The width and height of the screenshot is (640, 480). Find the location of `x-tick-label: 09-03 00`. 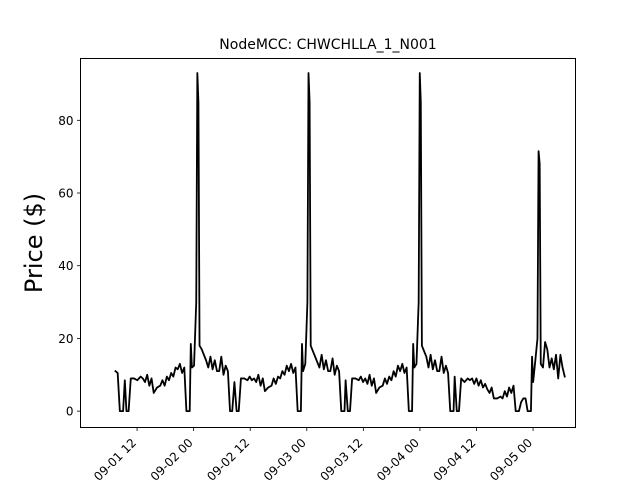

x-tick-label: 09-03 00 is located at coordinates (285, 458).